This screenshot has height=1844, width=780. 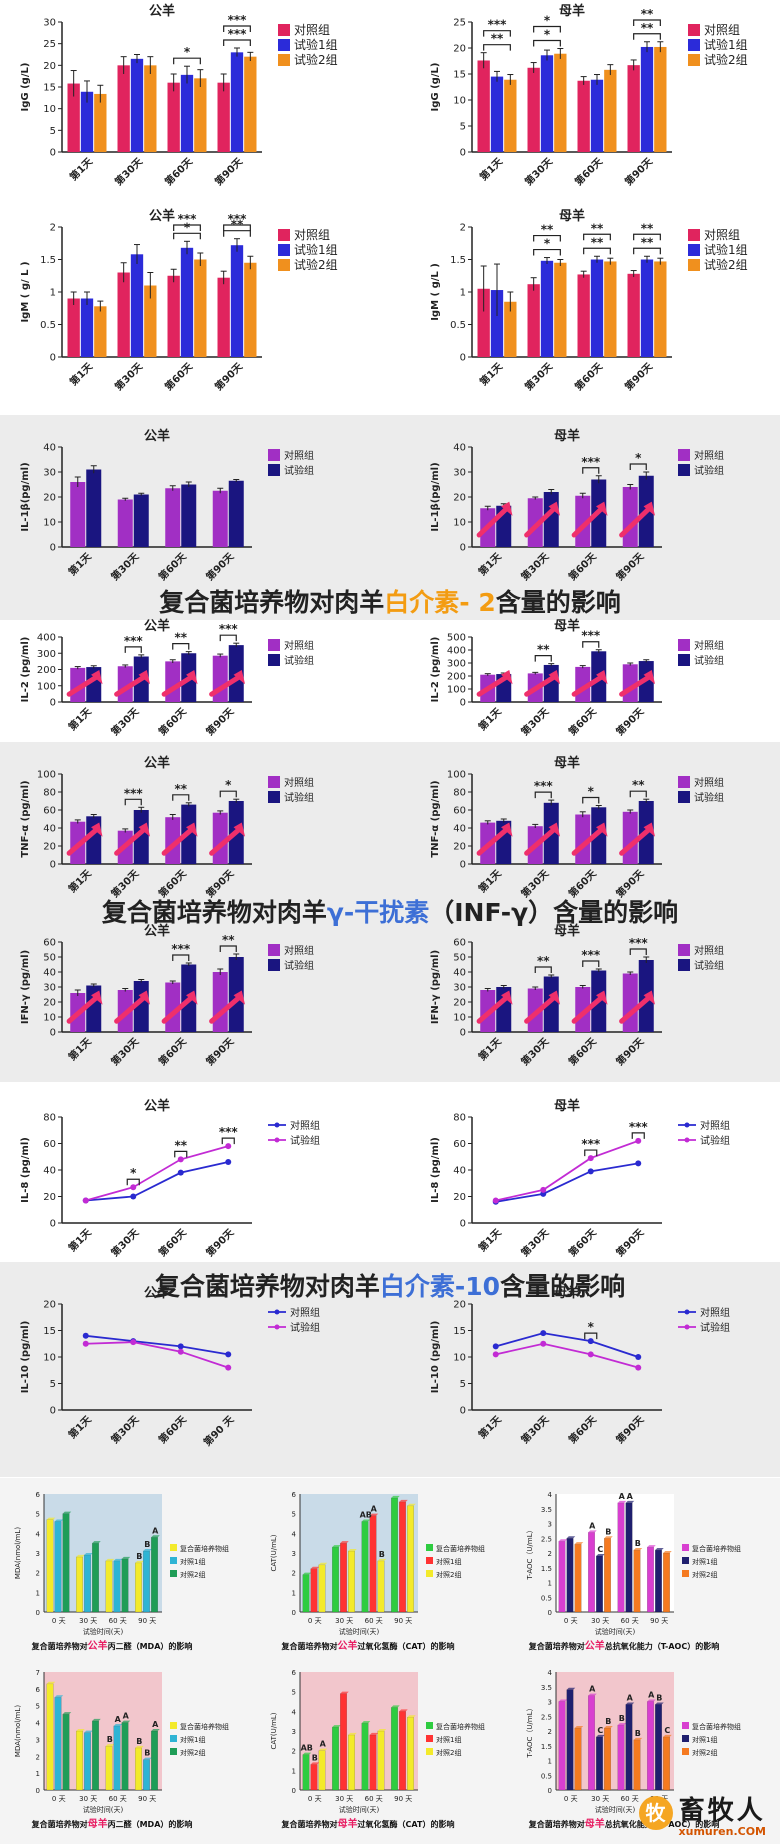 I want to click on y-tick-label: 3, so click(x=294, y=1732).